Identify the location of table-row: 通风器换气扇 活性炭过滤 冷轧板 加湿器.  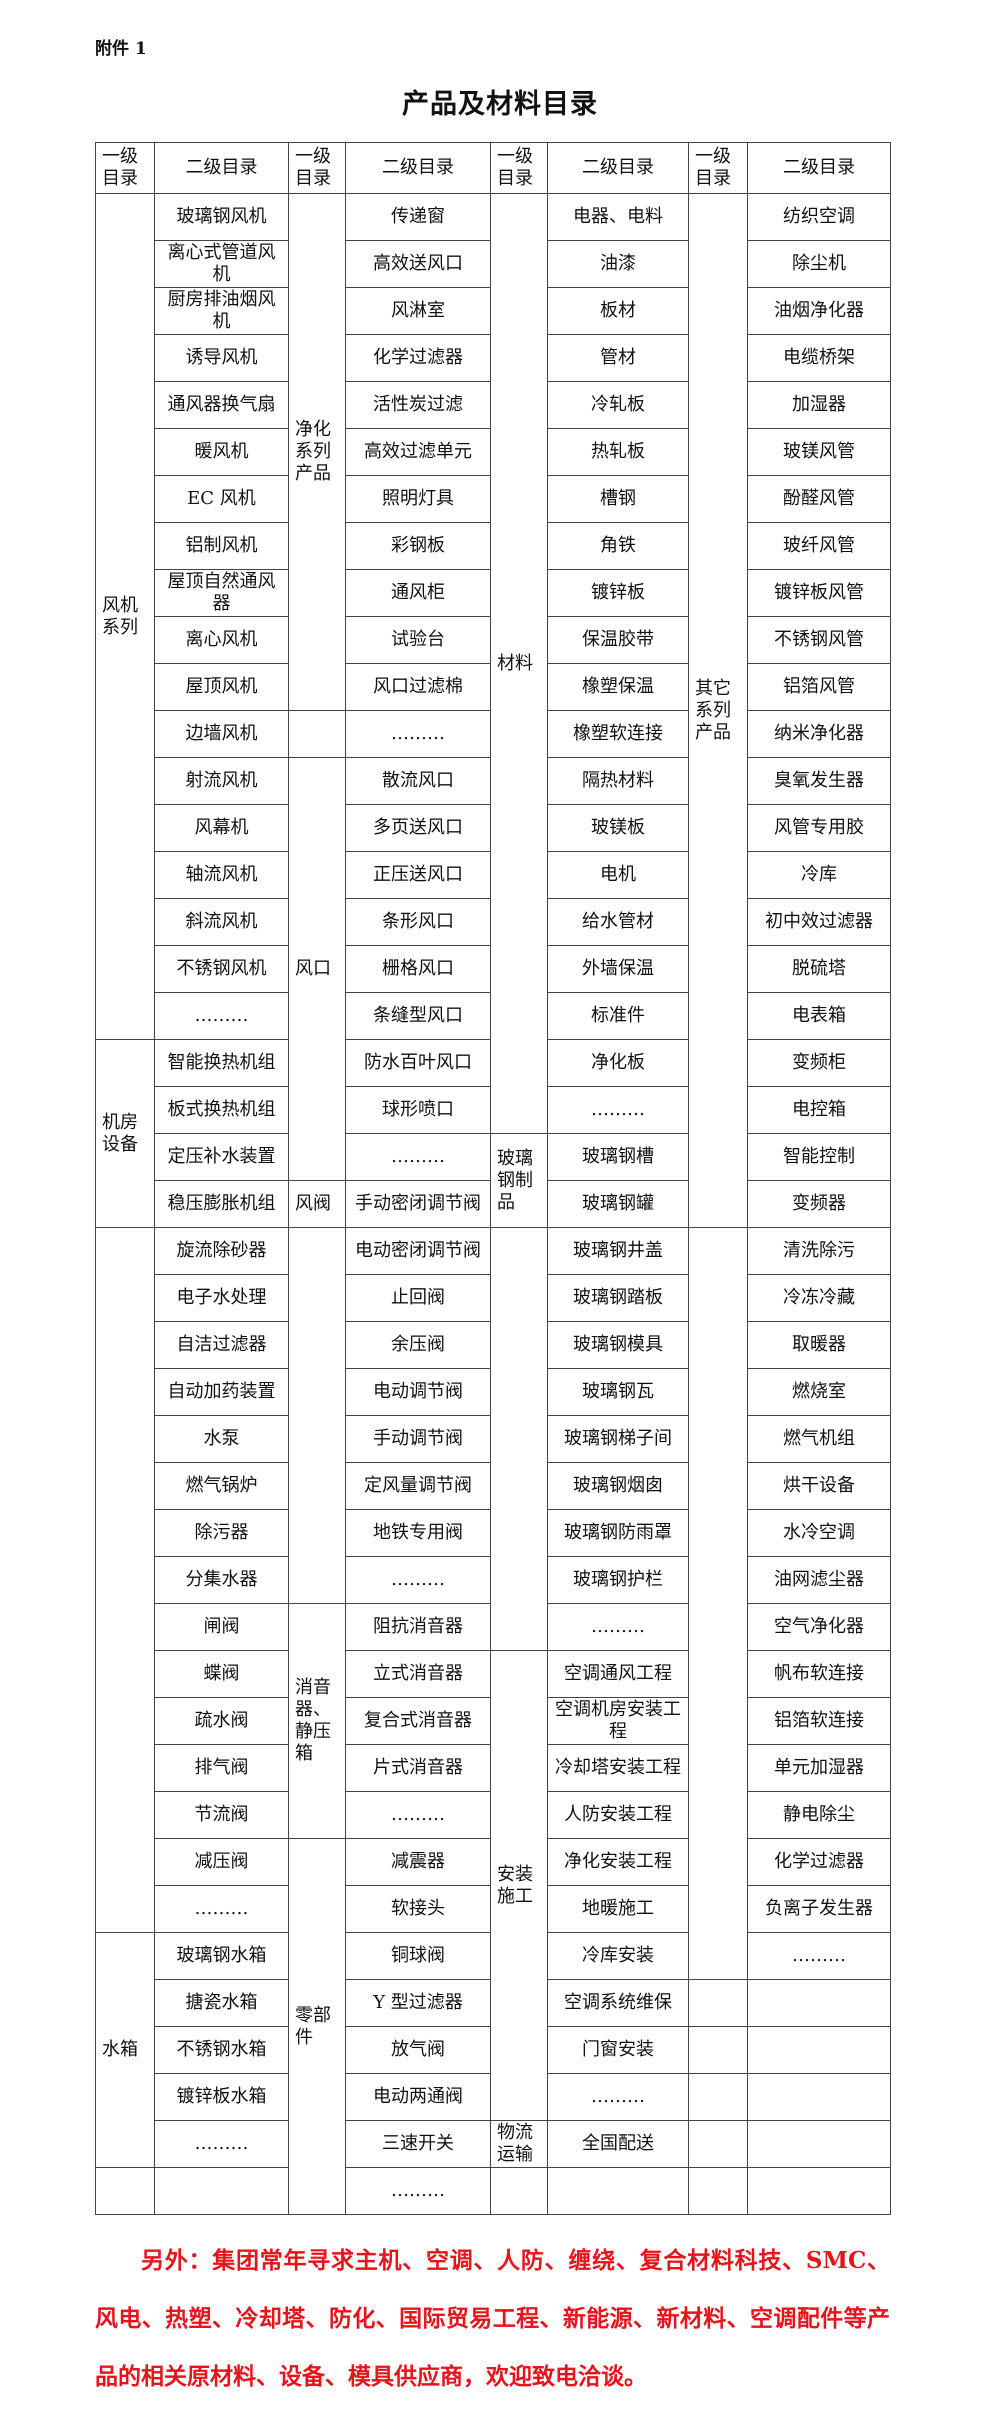
(493, 405).